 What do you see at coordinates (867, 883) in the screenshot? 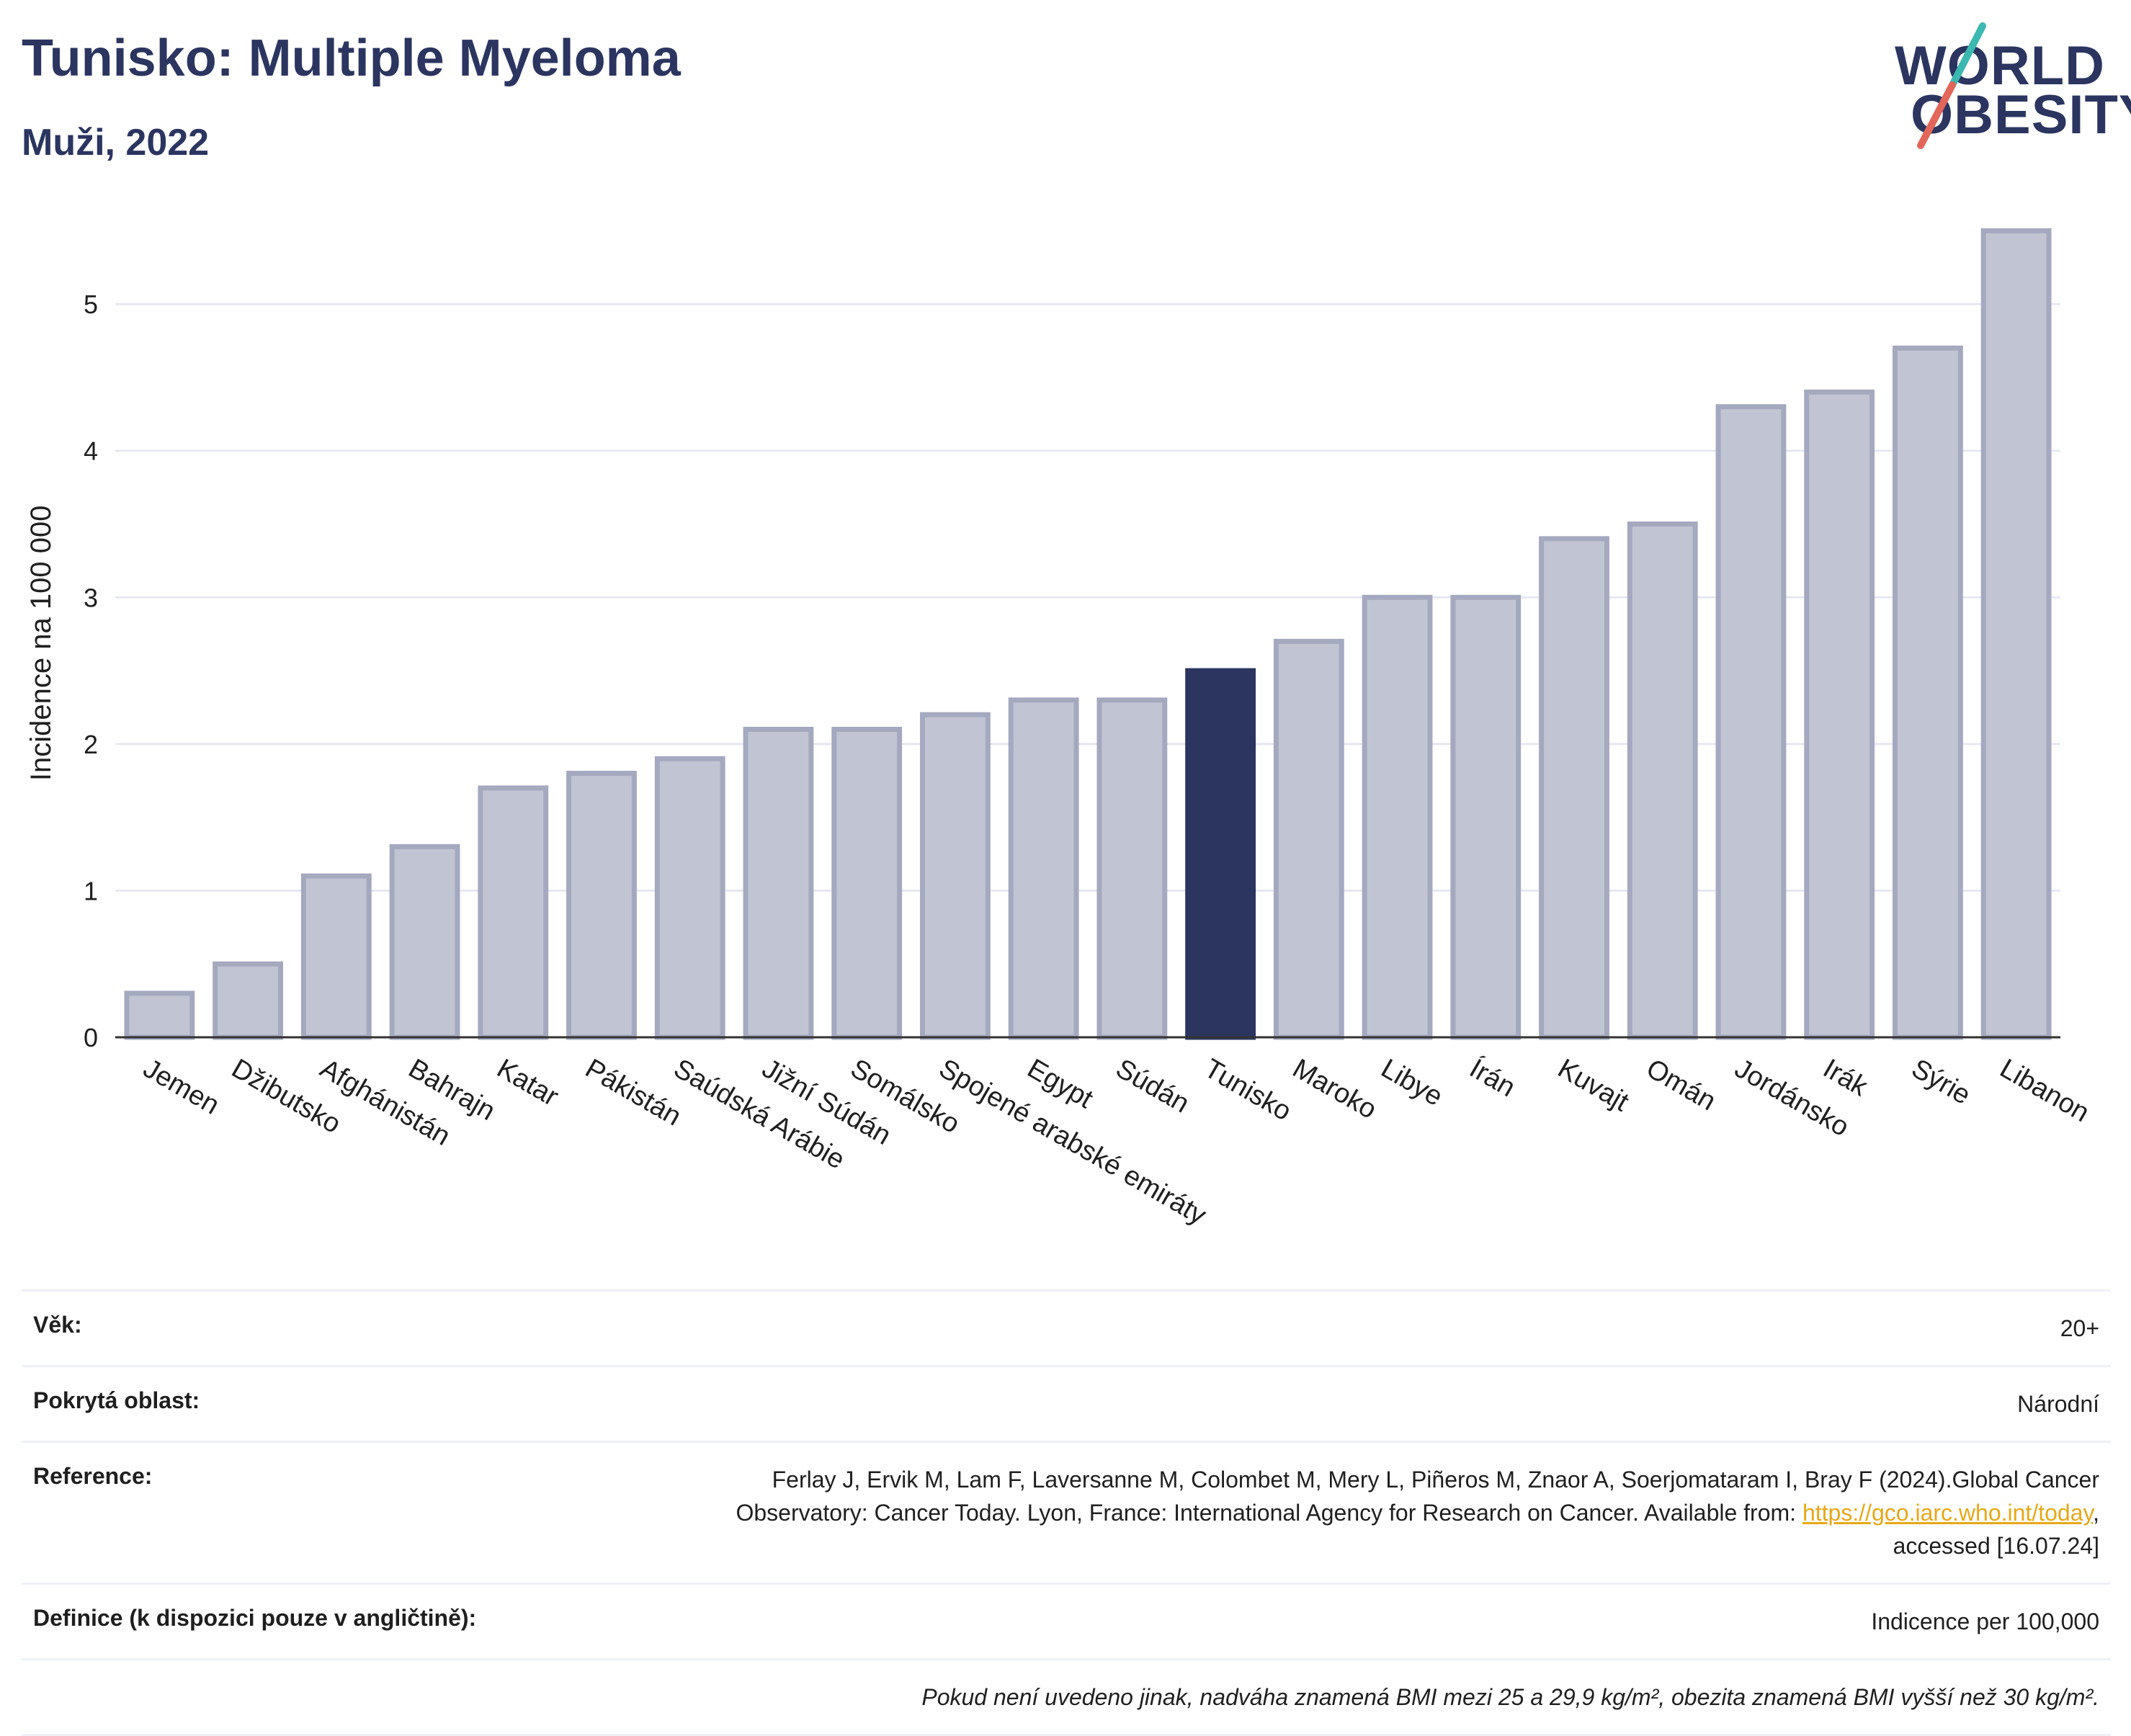
I see `bar-Somálsko` at bounding box center [867, 883].